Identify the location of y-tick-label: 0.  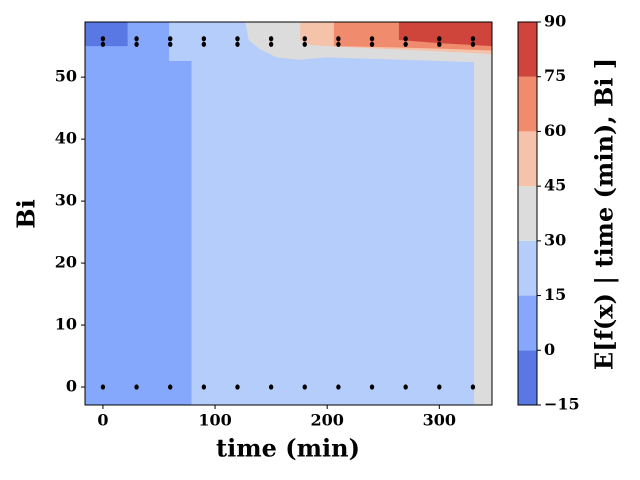
(71, 386).